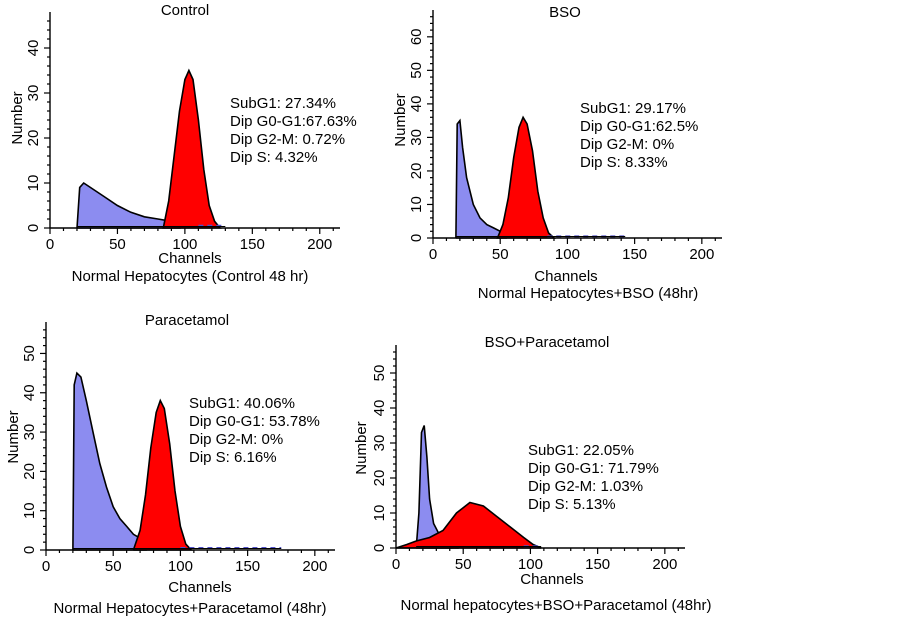  What do you see at coordinates (287, 139) in the screenshot?
I see `stats-annotation-line: Dip G2-M: 0.72%` at bounding box center [287, 139].